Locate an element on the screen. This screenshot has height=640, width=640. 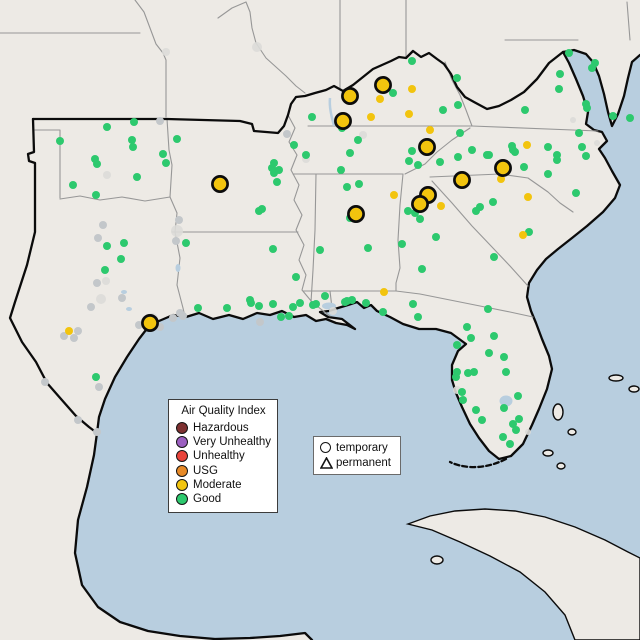
temporary-circle-icon is located at coordinates (325, 447).